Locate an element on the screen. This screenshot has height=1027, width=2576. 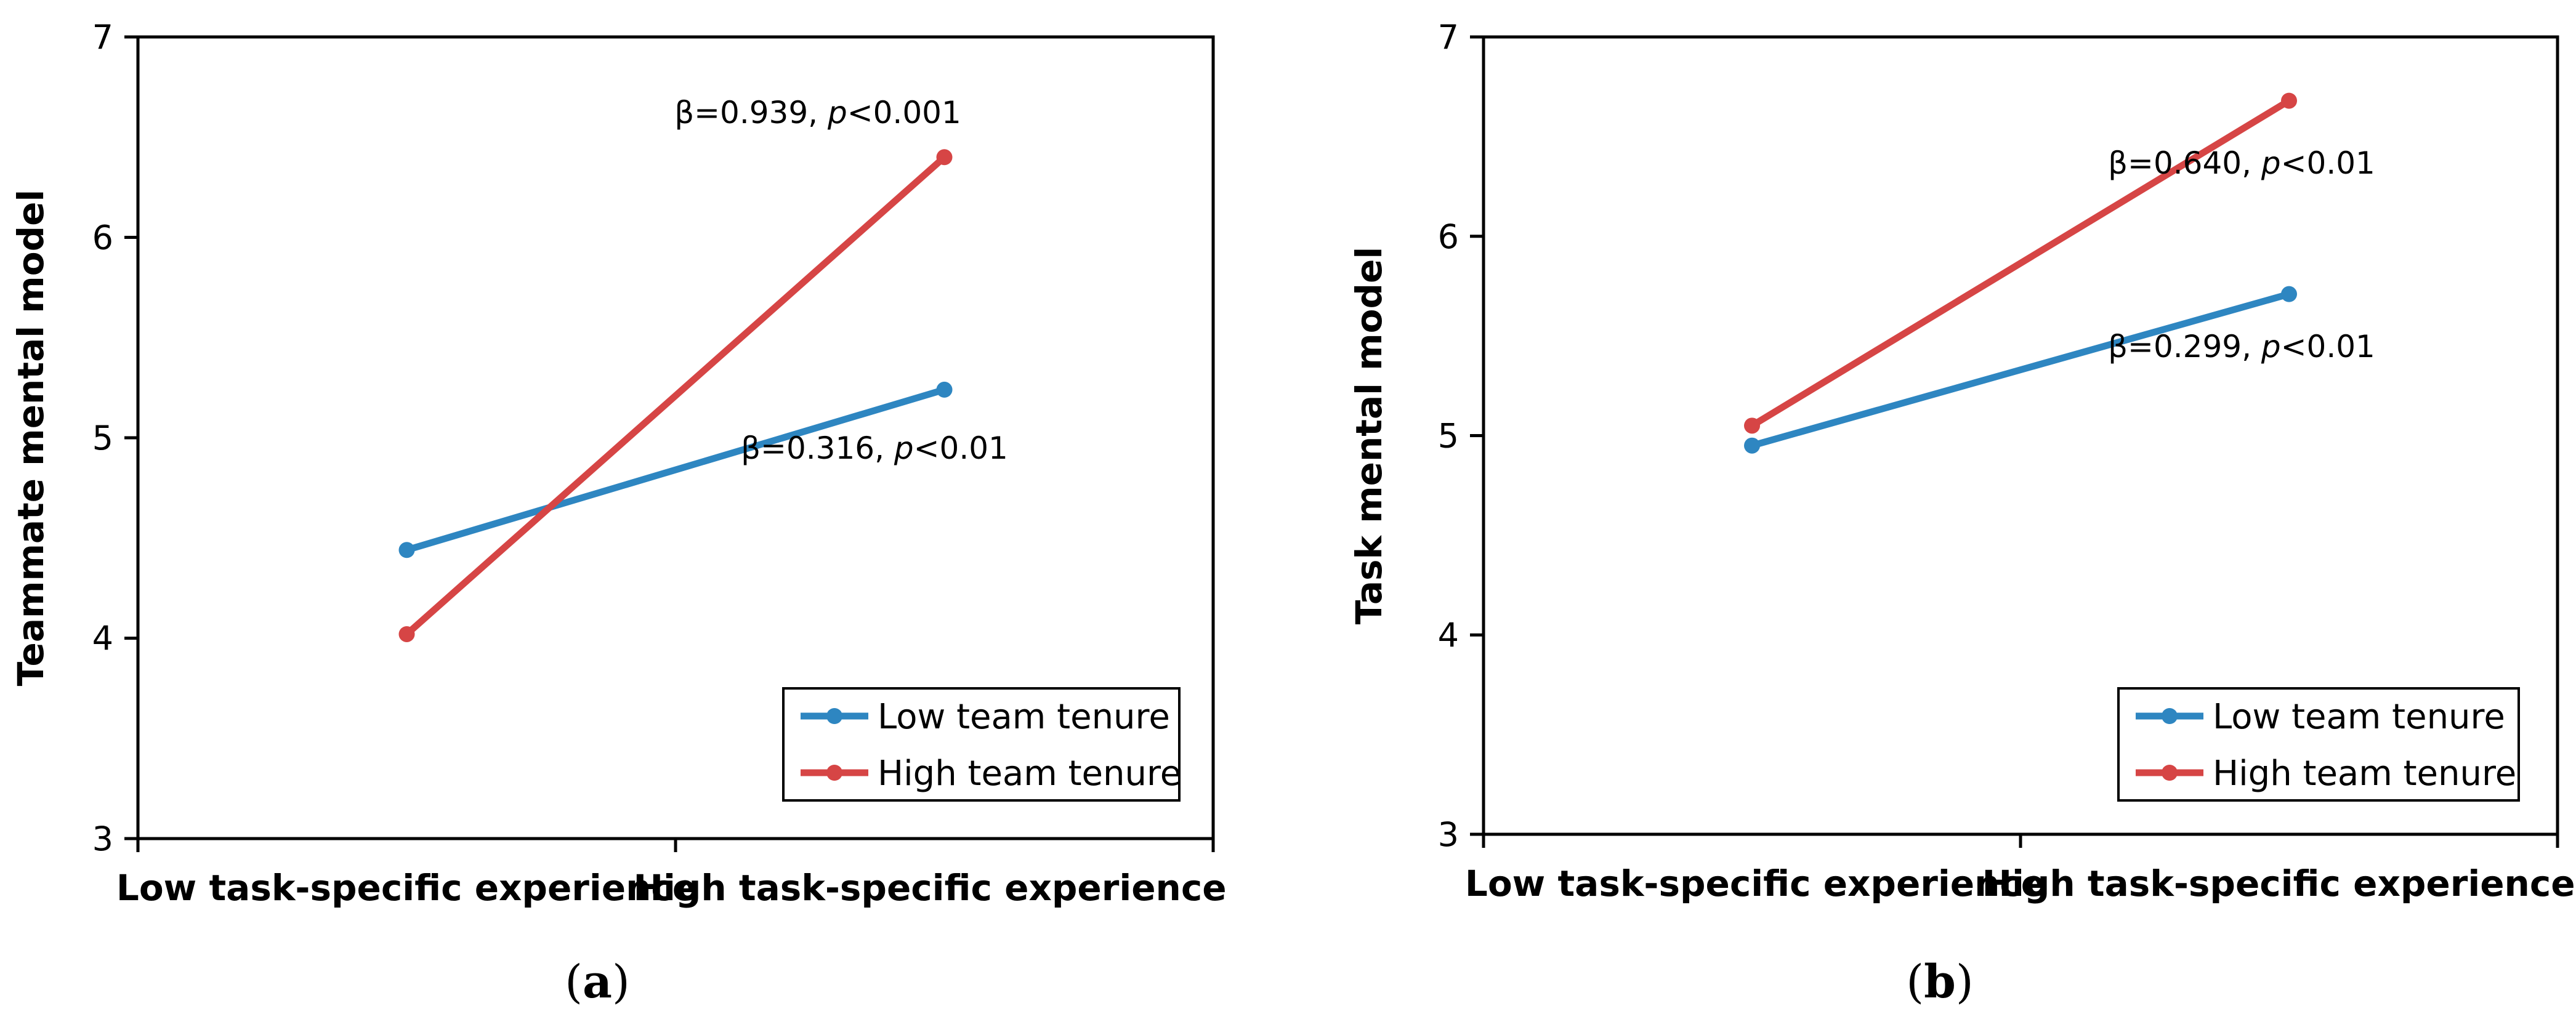
y-axis-label: Teammate mental model is located at coordinates (31, 438).